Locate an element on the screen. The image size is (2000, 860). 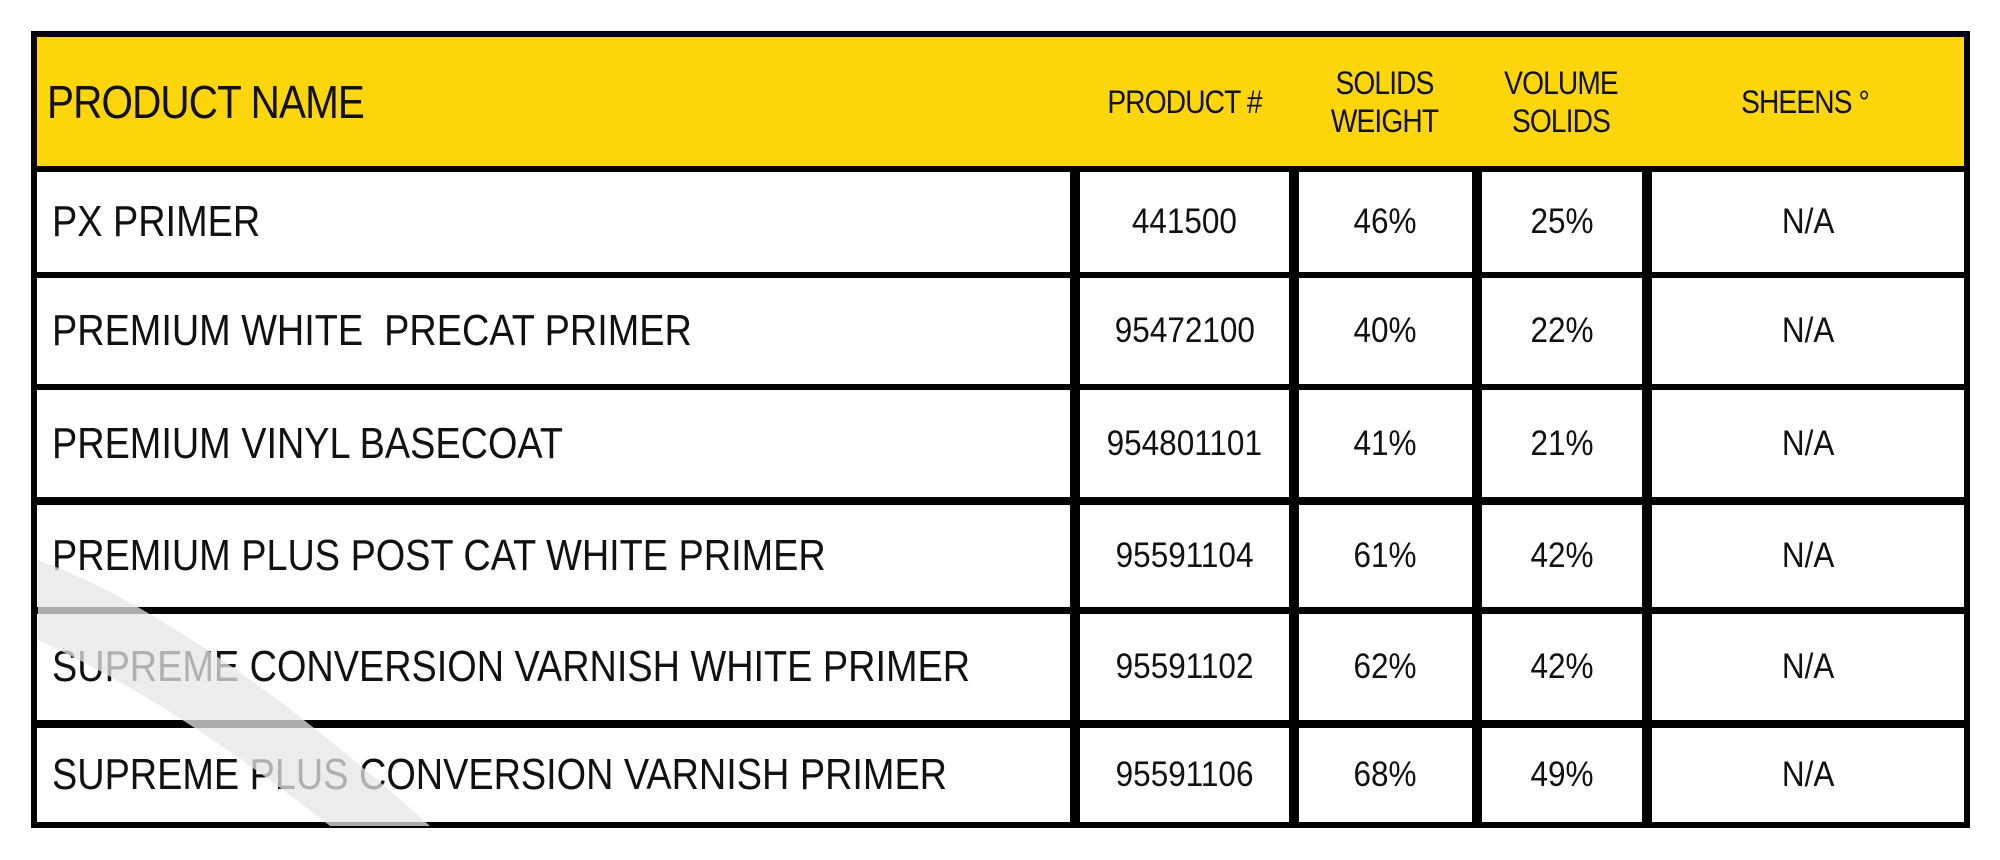
product-number-text: 95591104 is located at coordinates (1184, 555).